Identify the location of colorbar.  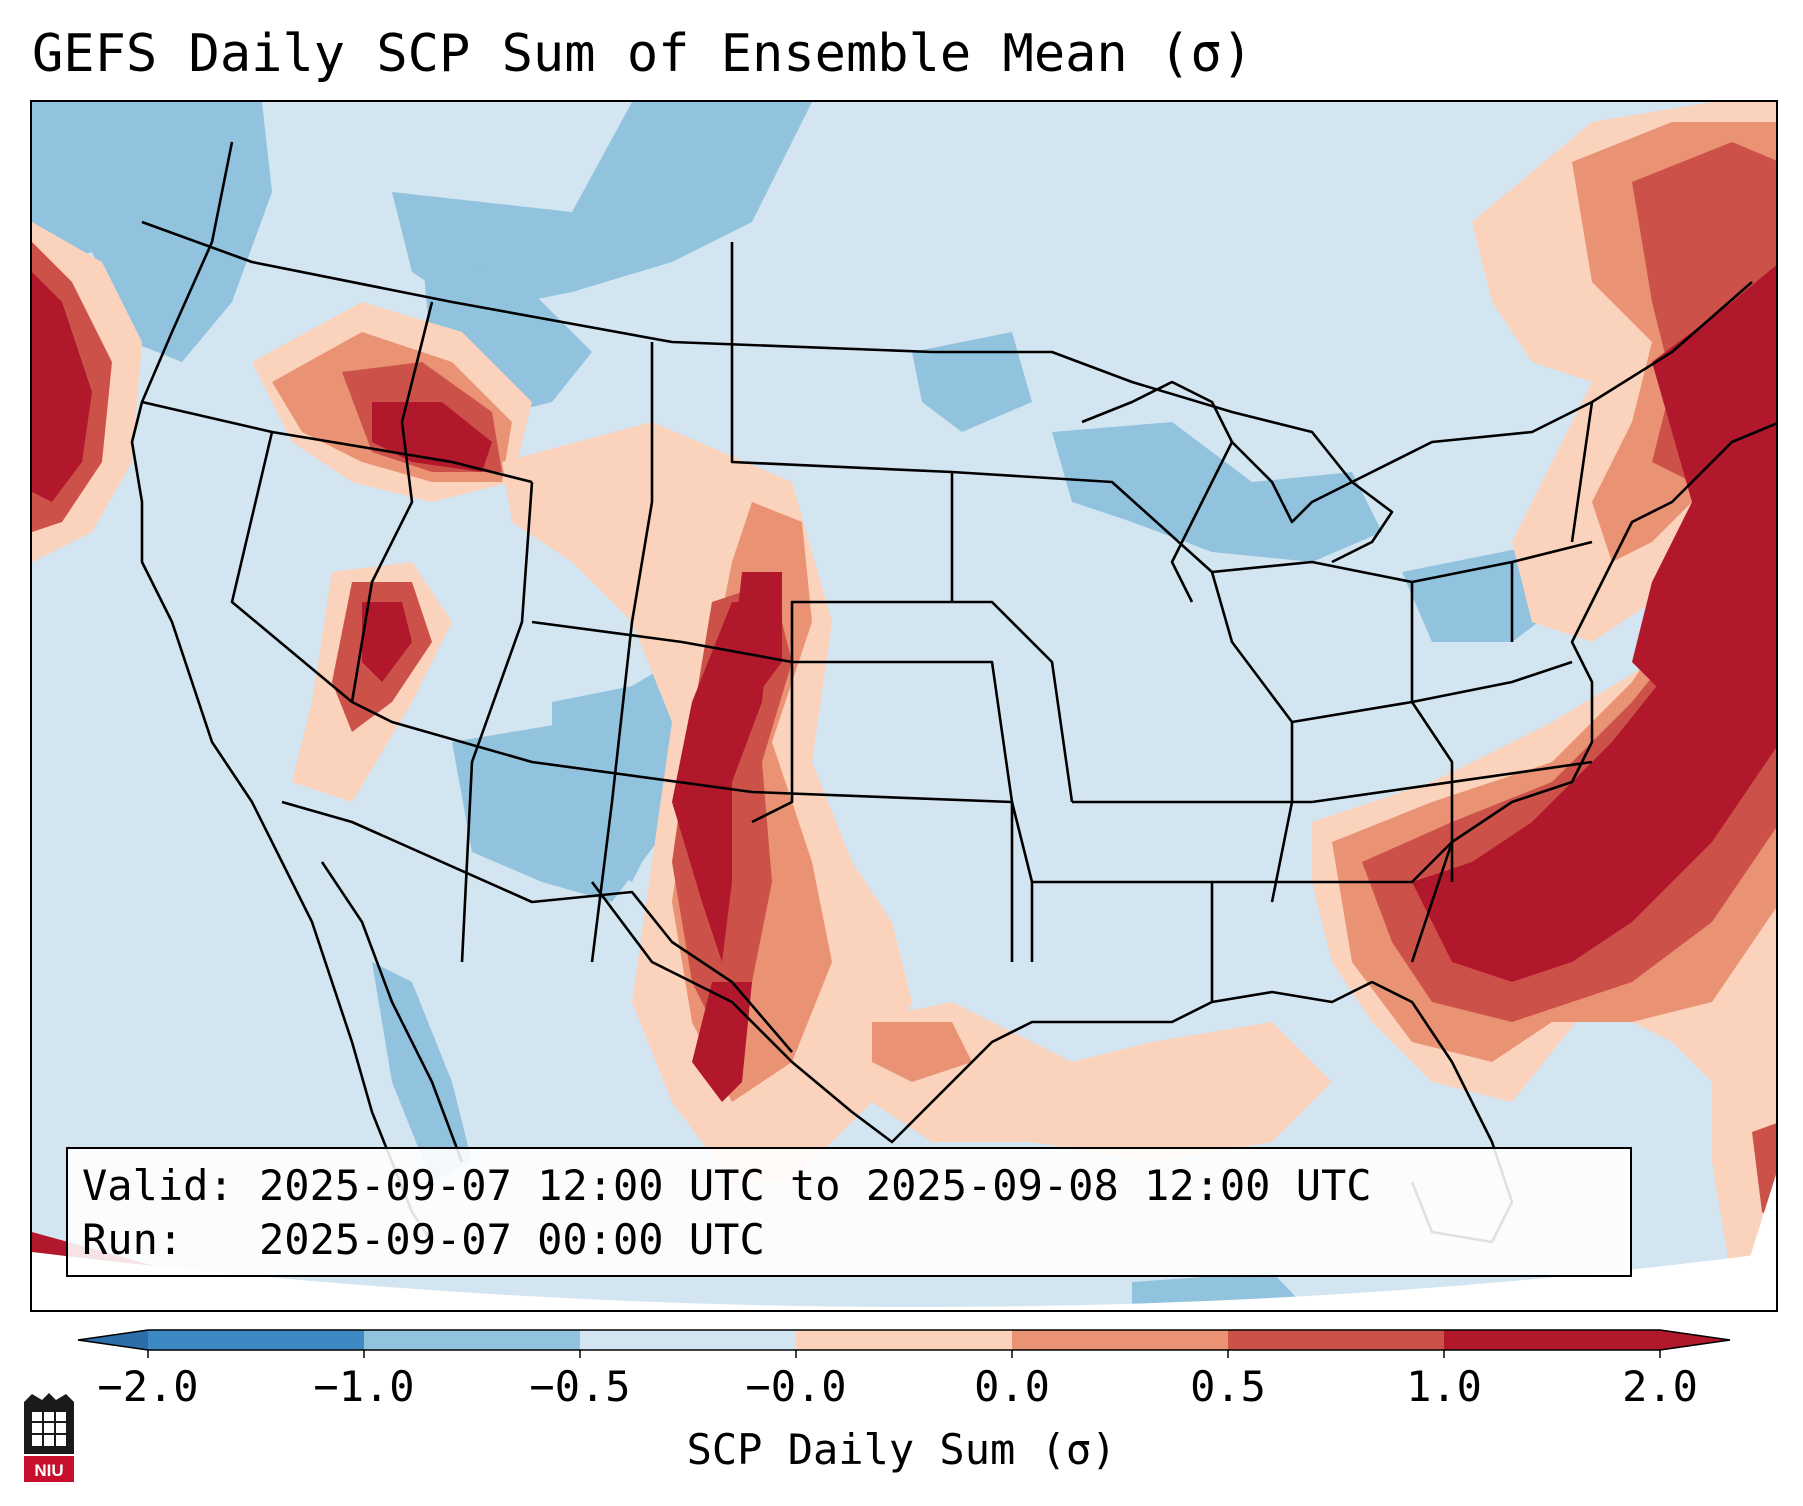
(904, 1343).